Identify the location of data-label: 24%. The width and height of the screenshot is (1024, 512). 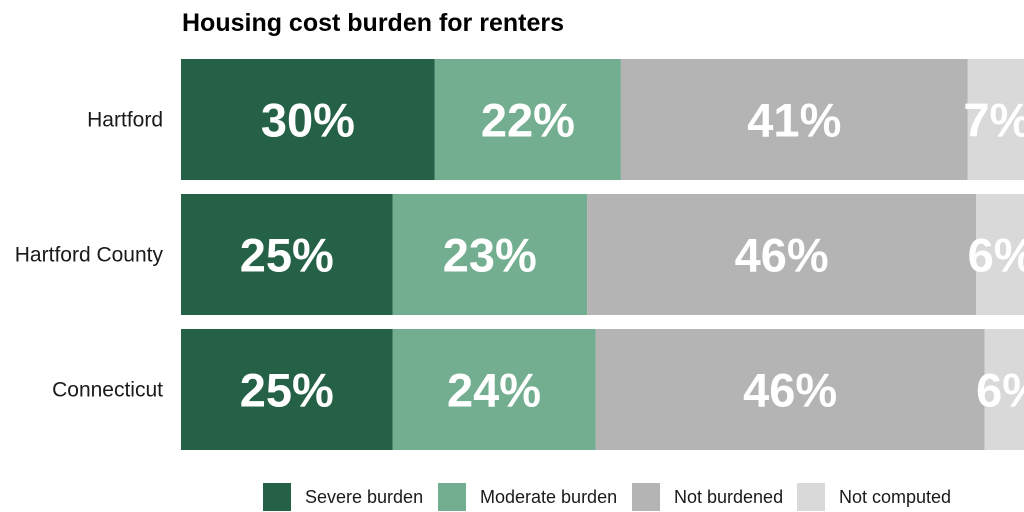
(494, 390).